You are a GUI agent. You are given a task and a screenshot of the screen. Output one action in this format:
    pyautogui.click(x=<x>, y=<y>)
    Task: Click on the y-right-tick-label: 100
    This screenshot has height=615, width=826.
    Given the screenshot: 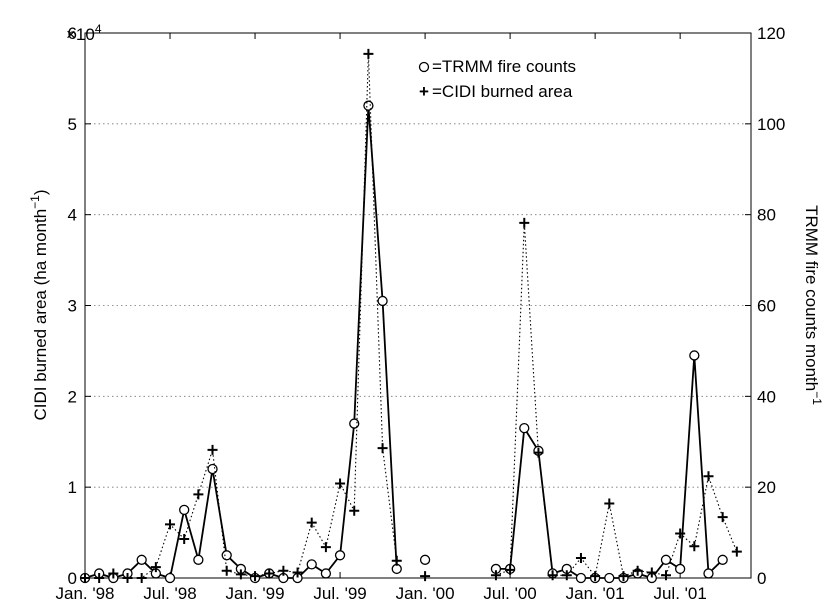 What is the action you would take?
    pyautogui.click(x=771, y=124)
    